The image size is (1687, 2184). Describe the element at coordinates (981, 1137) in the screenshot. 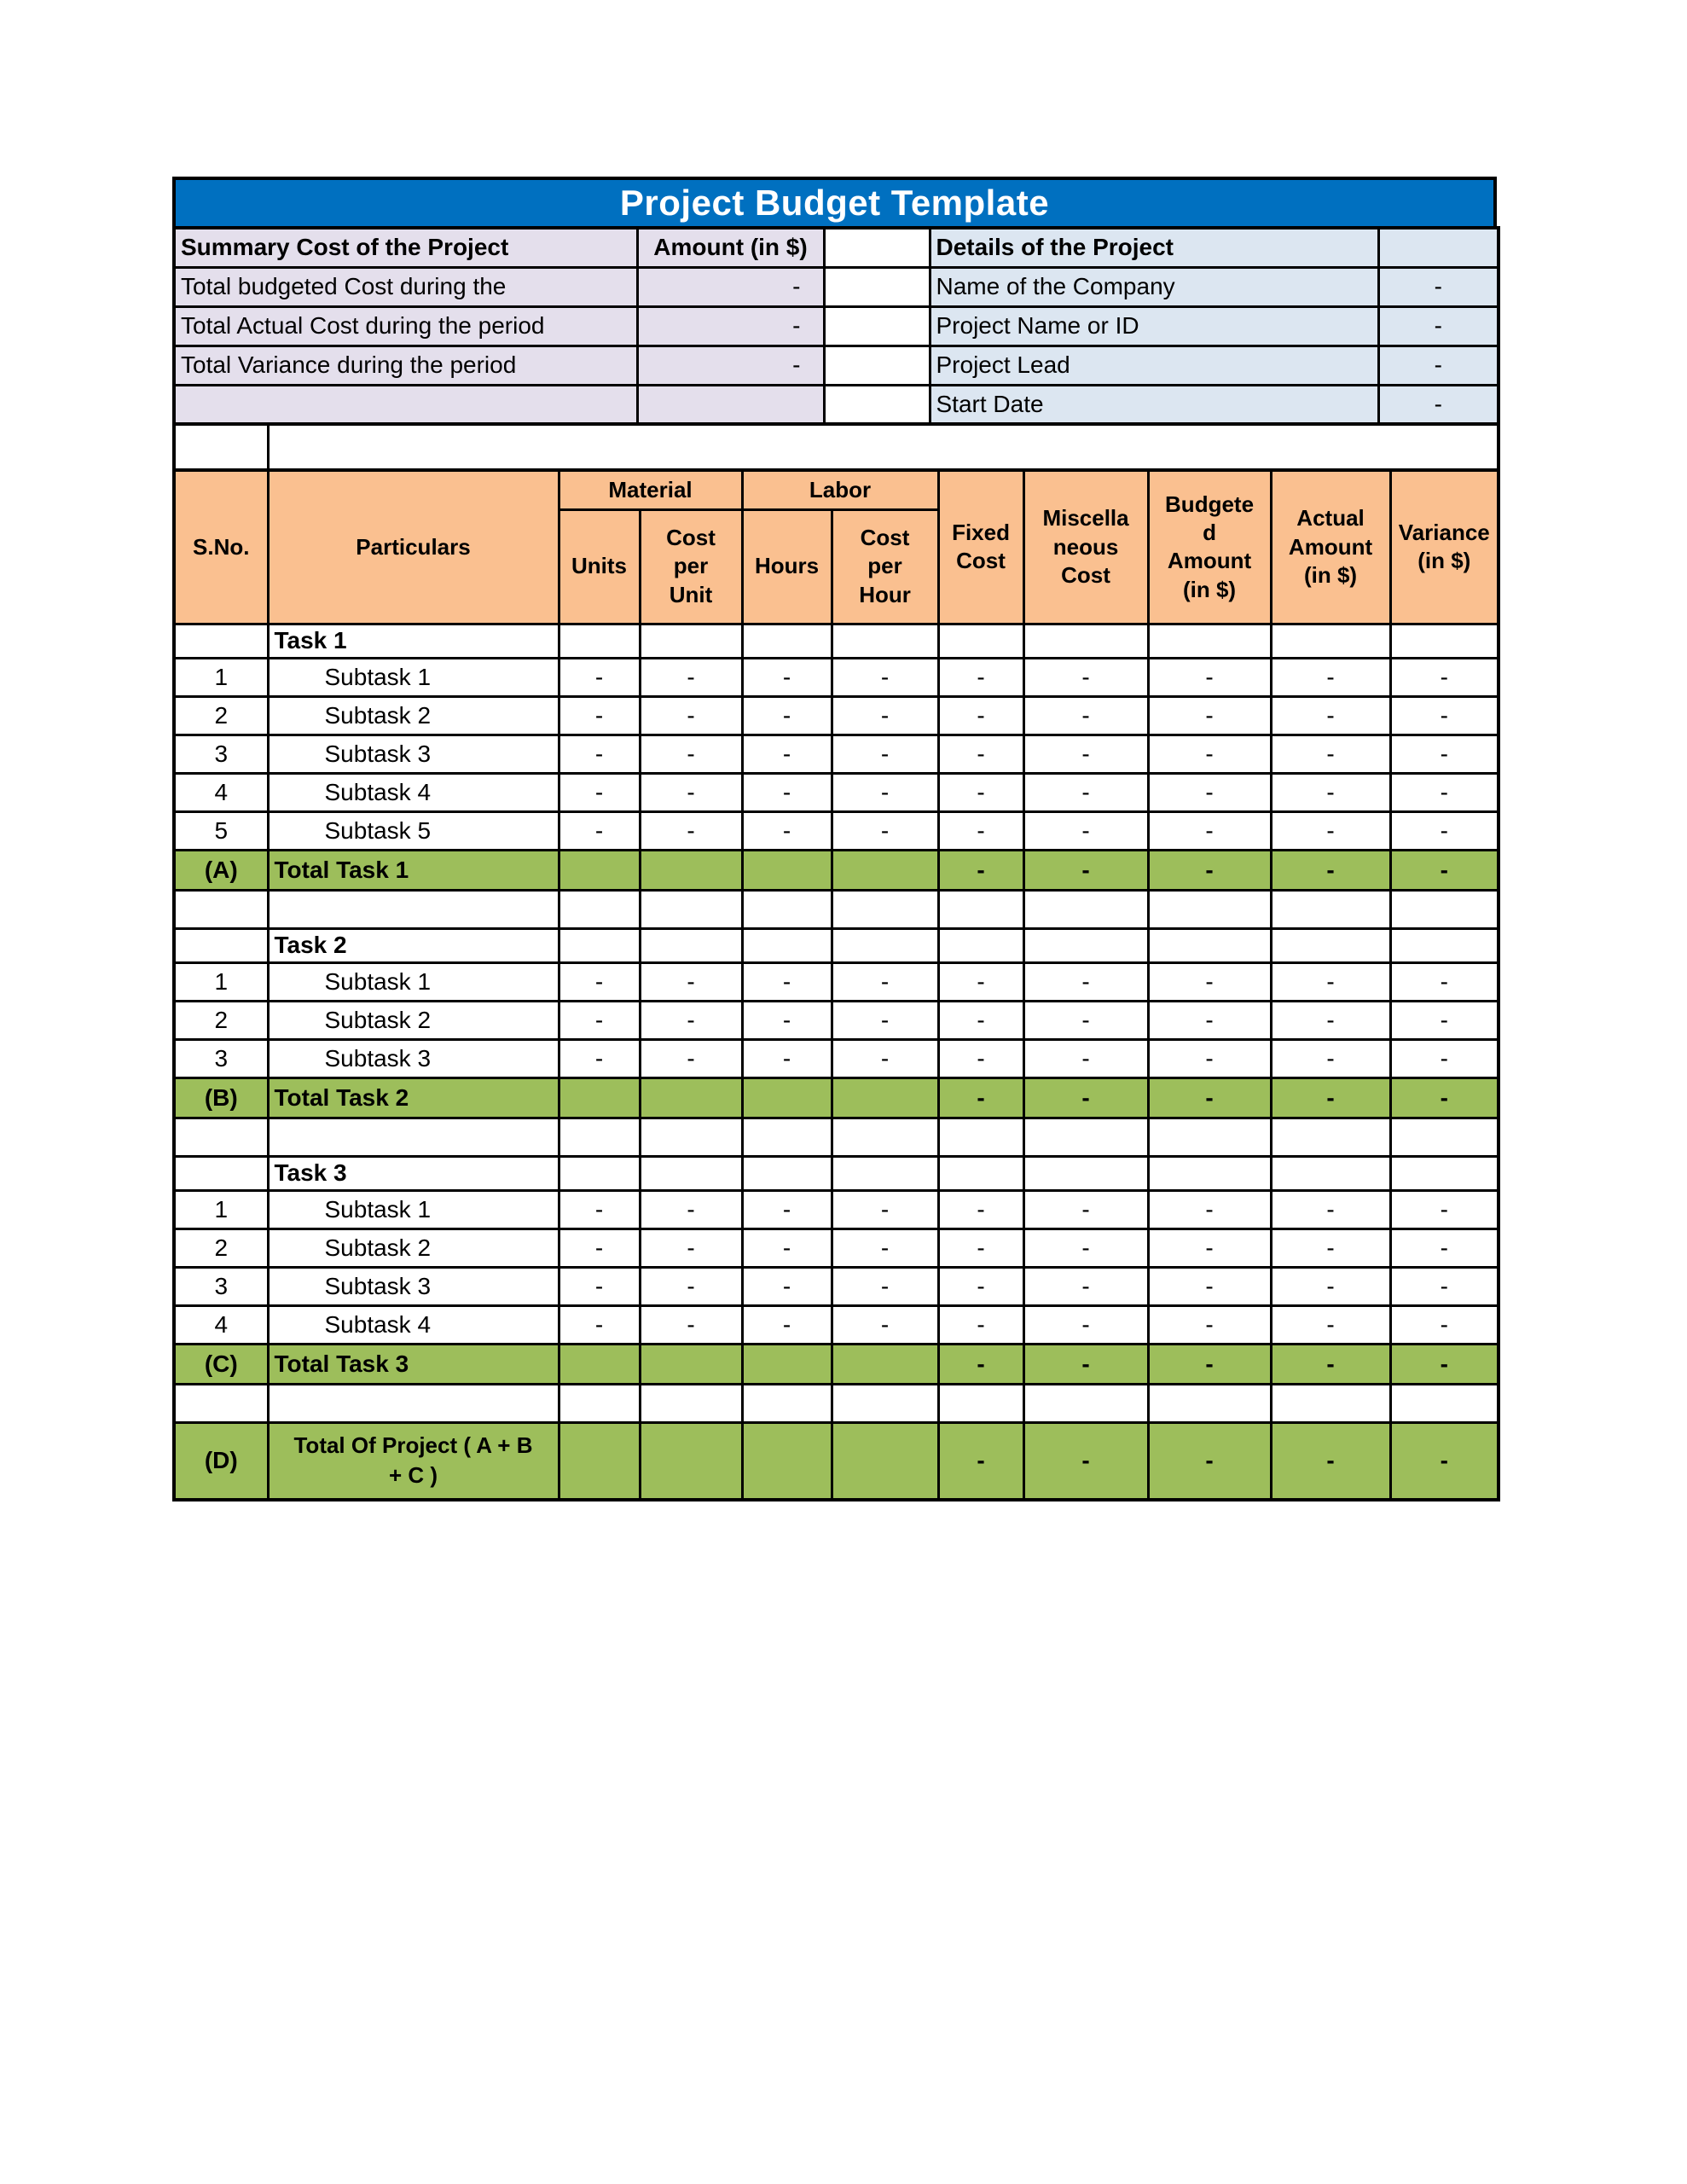

I see `cell-fixed-cost` at that location.